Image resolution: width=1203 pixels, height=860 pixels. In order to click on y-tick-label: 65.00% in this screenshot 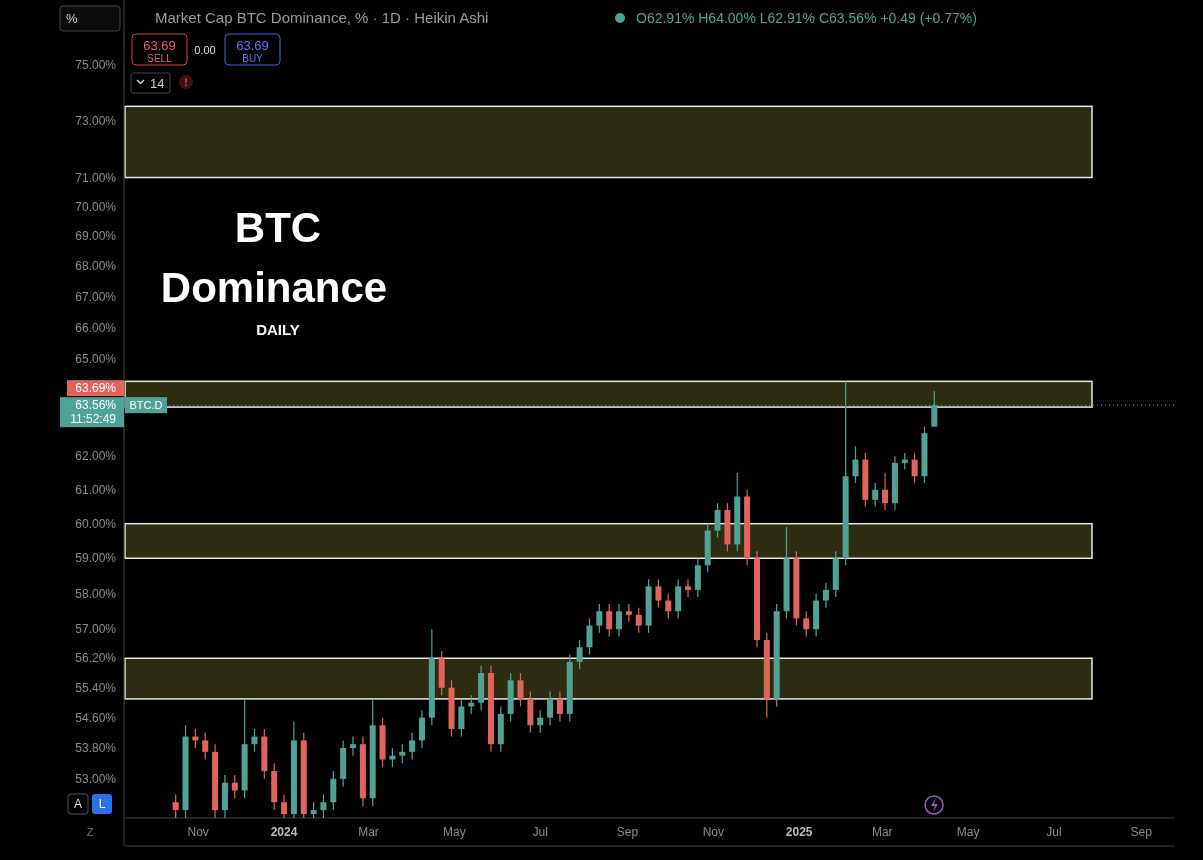, I will do `click(96, 359)`.